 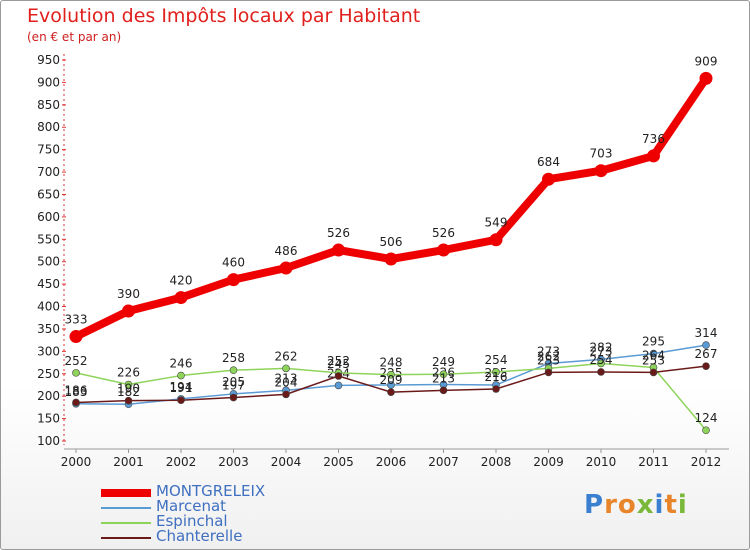 I want to click on y-tick-label: 300, so click(x=48, y=351).